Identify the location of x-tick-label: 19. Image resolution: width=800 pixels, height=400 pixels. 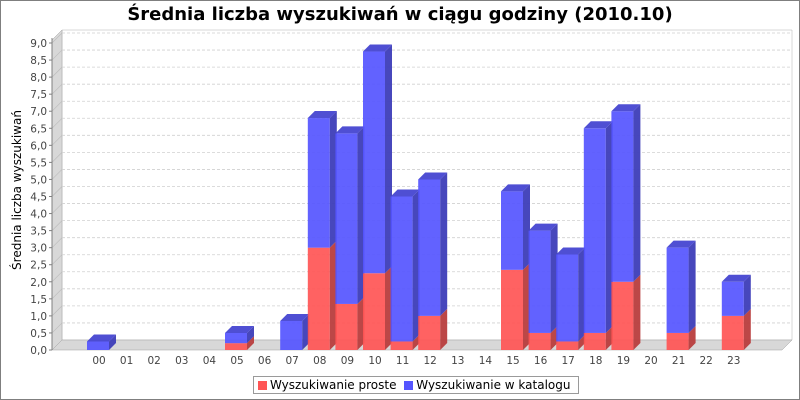
(623, 361).